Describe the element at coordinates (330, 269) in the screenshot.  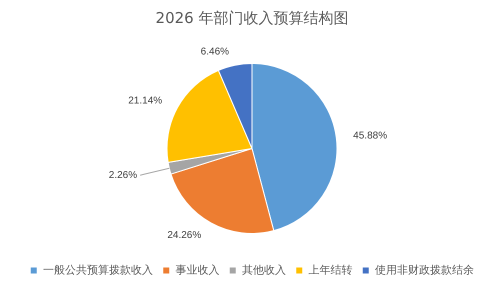
I see `legend-label: 上年结转` at that location.